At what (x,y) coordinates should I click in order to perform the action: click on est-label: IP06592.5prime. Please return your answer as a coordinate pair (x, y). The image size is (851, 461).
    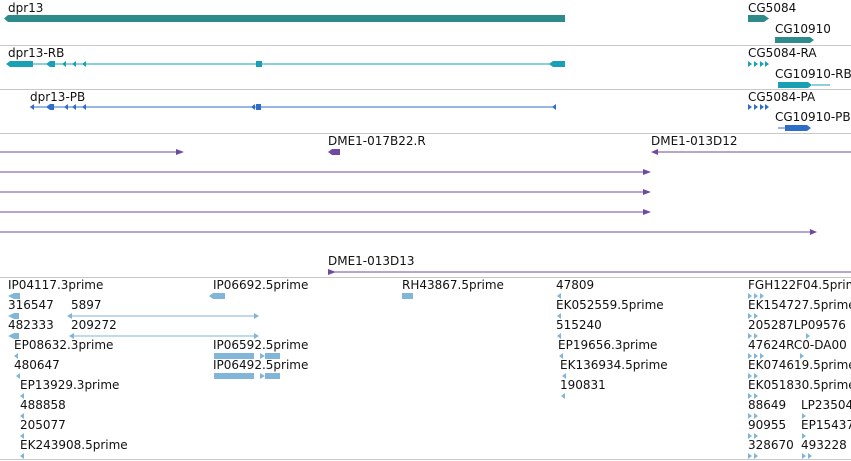
    Looking at the image, I should click on (261, 345).